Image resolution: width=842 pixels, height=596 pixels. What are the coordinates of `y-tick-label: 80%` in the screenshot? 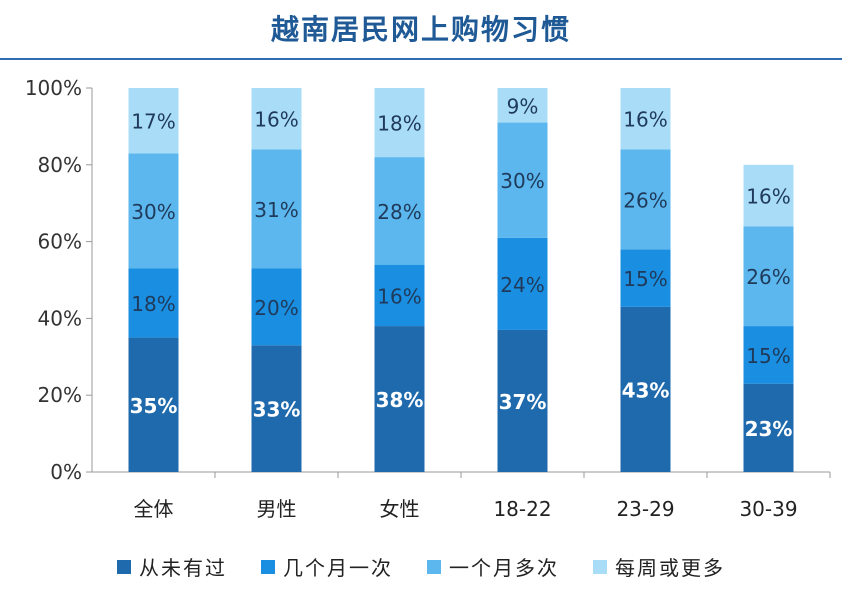 It's located at (60, 165).